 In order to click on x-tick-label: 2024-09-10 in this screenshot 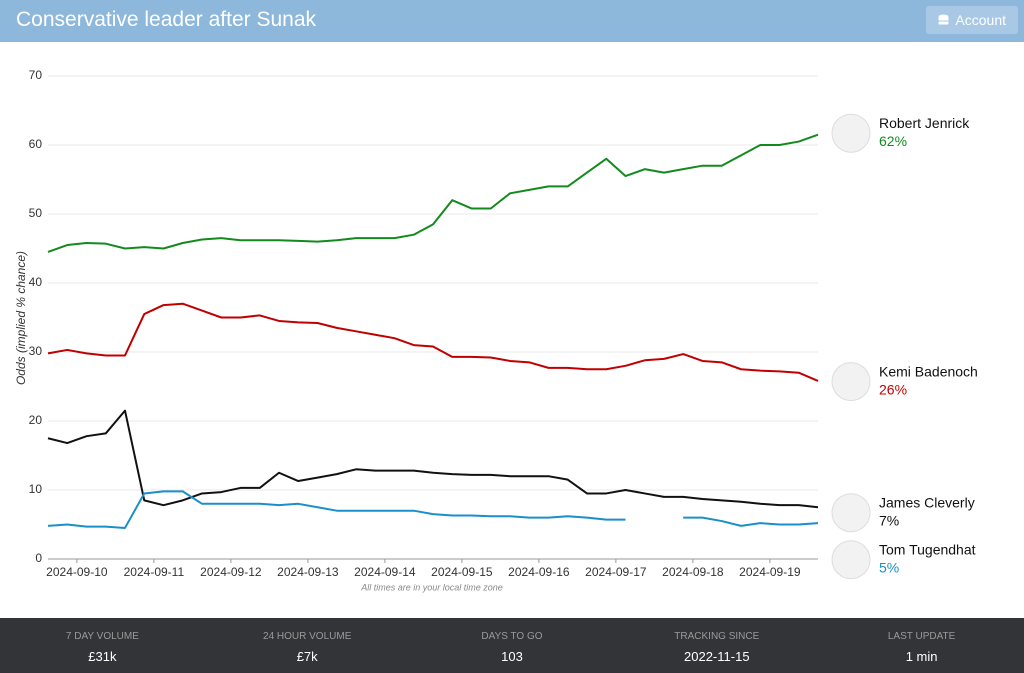, I will do `click(77, 572)`.